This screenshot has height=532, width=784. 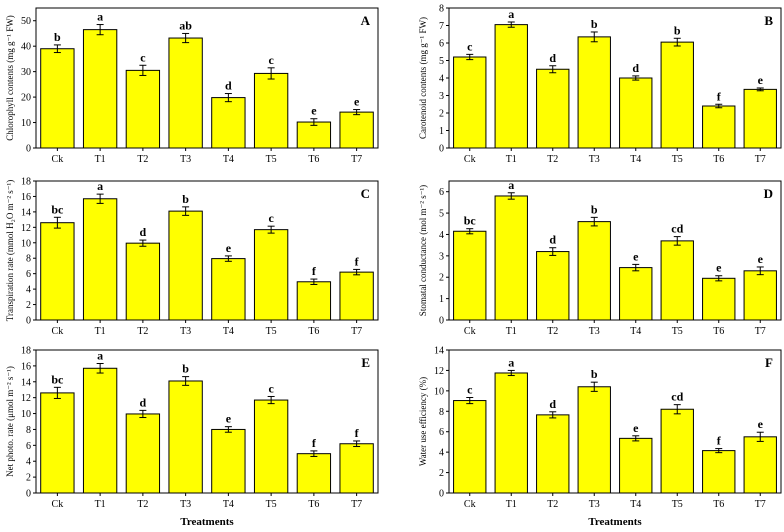 I want to click on panel-letter: F, so click(x=769, y=362).